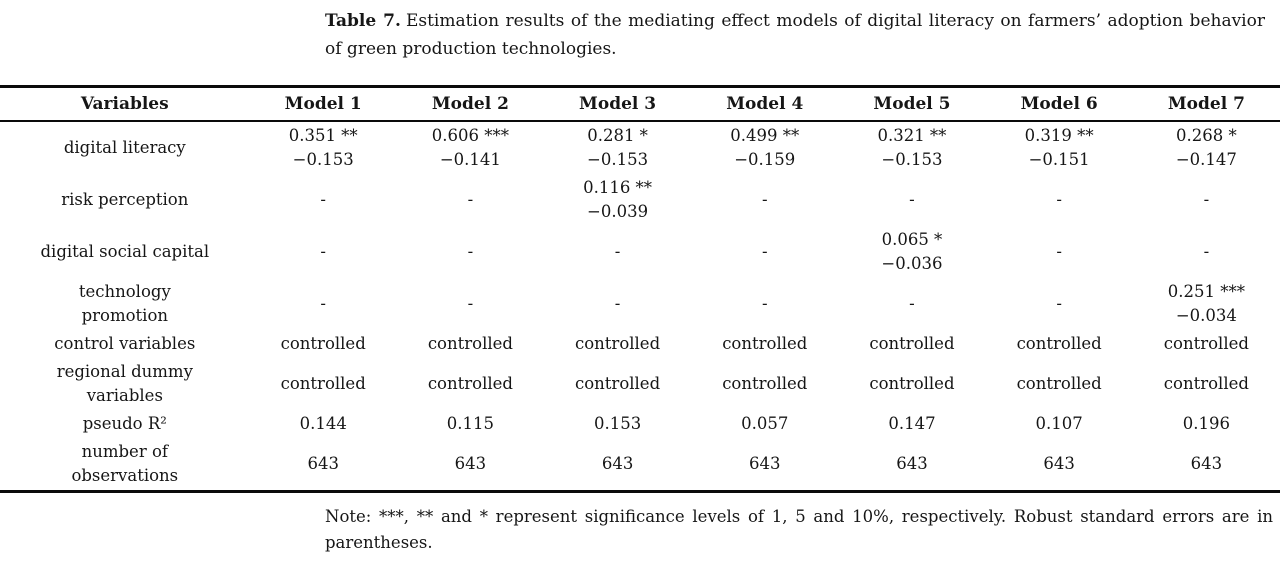 The image size is (1280, 561). I want to click on value-cell: 0.251 *** −0.034, so click(1206, 303).